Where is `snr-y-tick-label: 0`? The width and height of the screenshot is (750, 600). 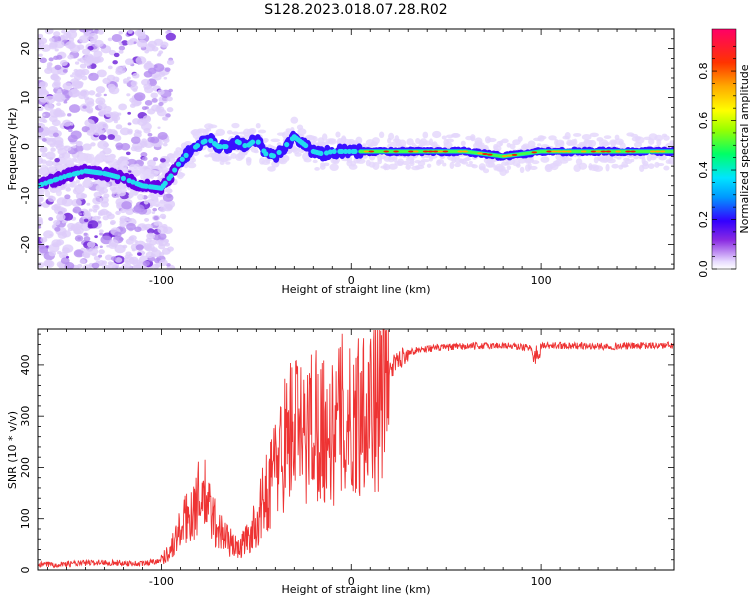
snr-y-tick-label: 0 is located at coordinates (25, 570).